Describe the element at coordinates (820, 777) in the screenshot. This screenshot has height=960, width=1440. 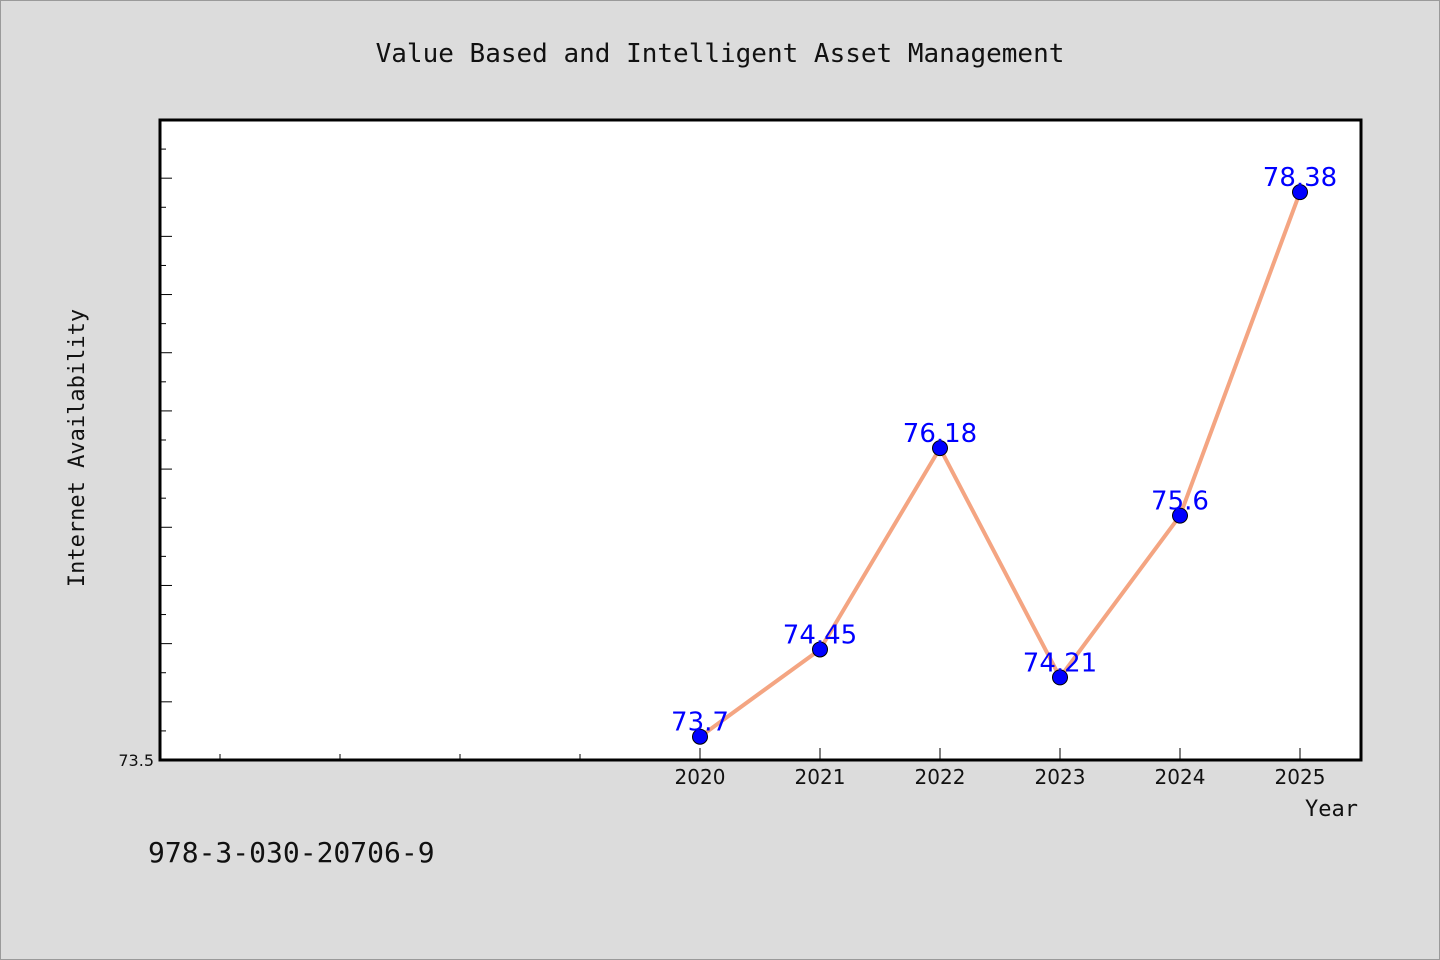
I see `x-tick-label: 2021` at that location.